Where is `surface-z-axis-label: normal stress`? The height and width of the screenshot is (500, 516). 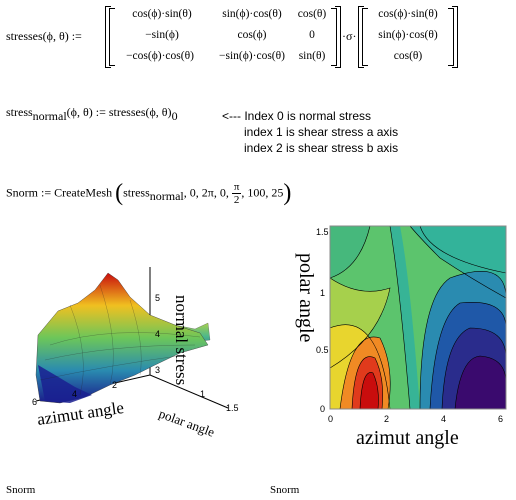
surface-z-axis-label: normal stress is located at coordinates (181, 340).